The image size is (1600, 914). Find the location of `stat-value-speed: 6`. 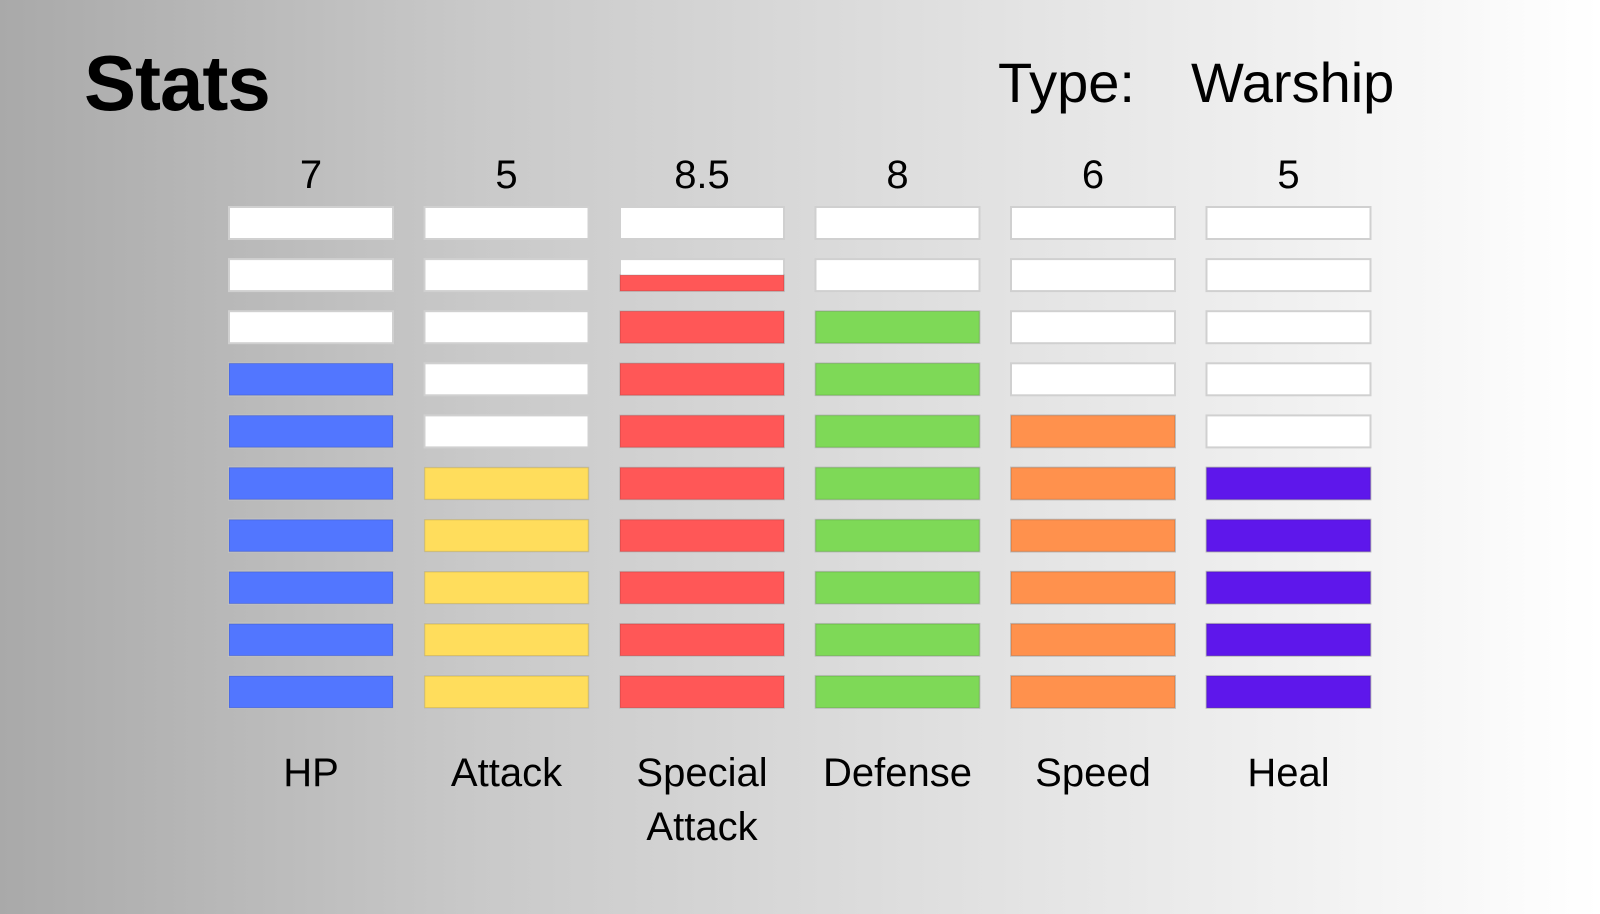

stat-value-speed: 6 is located at coordinates (1093, 175).